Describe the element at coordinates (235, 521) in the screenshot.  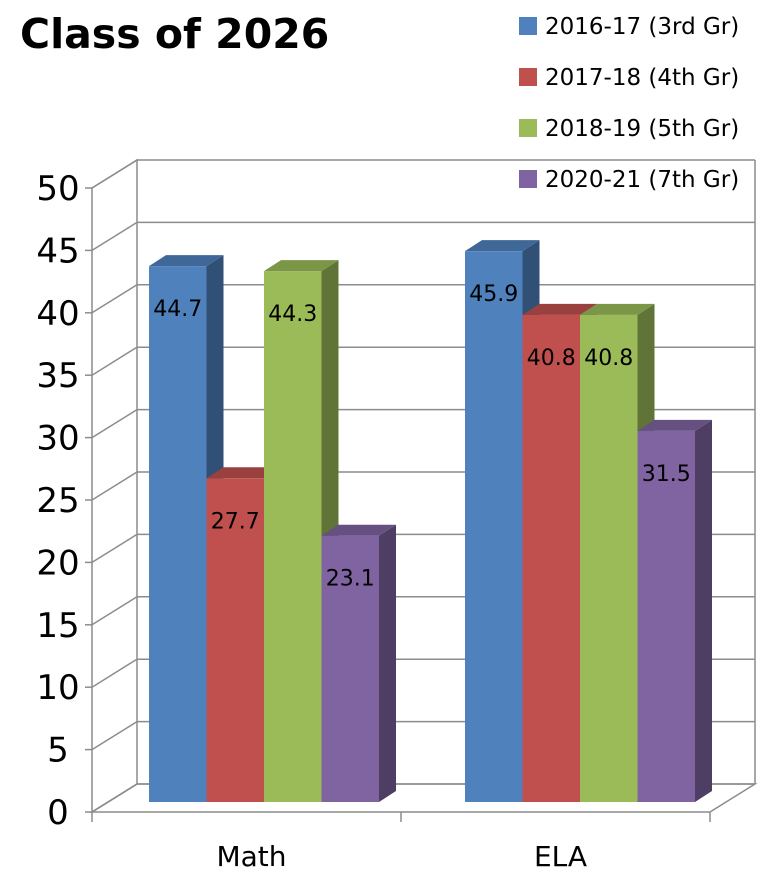
I see `data-label: 27.7` at that location.